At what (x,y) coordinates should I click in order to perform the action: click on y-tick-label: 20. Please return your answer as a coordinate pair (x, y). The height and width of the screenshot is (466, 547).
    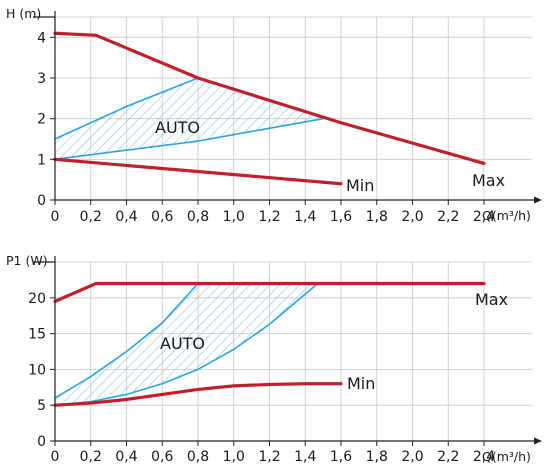
    Looking at the image, I should click on (37, 299).